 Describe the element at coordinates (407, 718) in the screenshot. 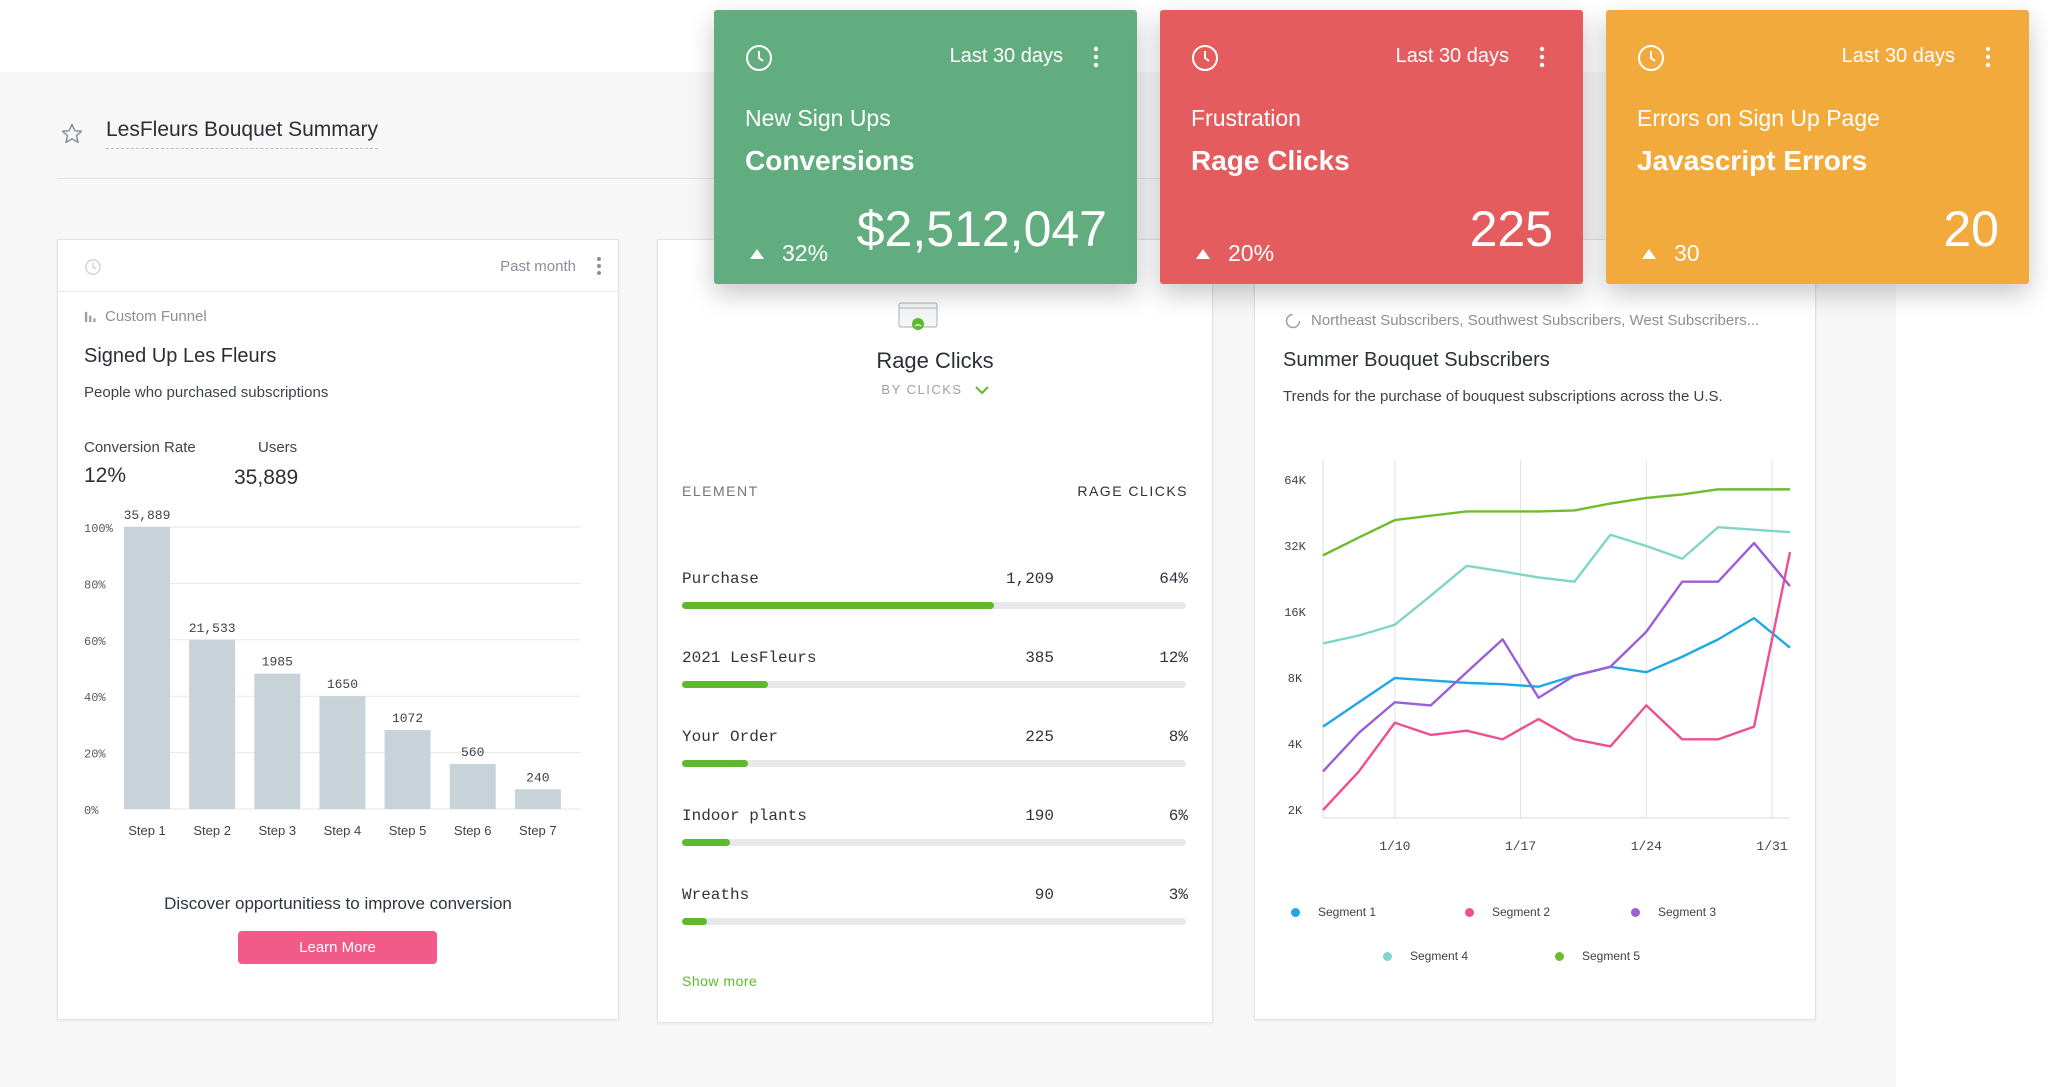

I see `bar-value-label: 1072` at that location.